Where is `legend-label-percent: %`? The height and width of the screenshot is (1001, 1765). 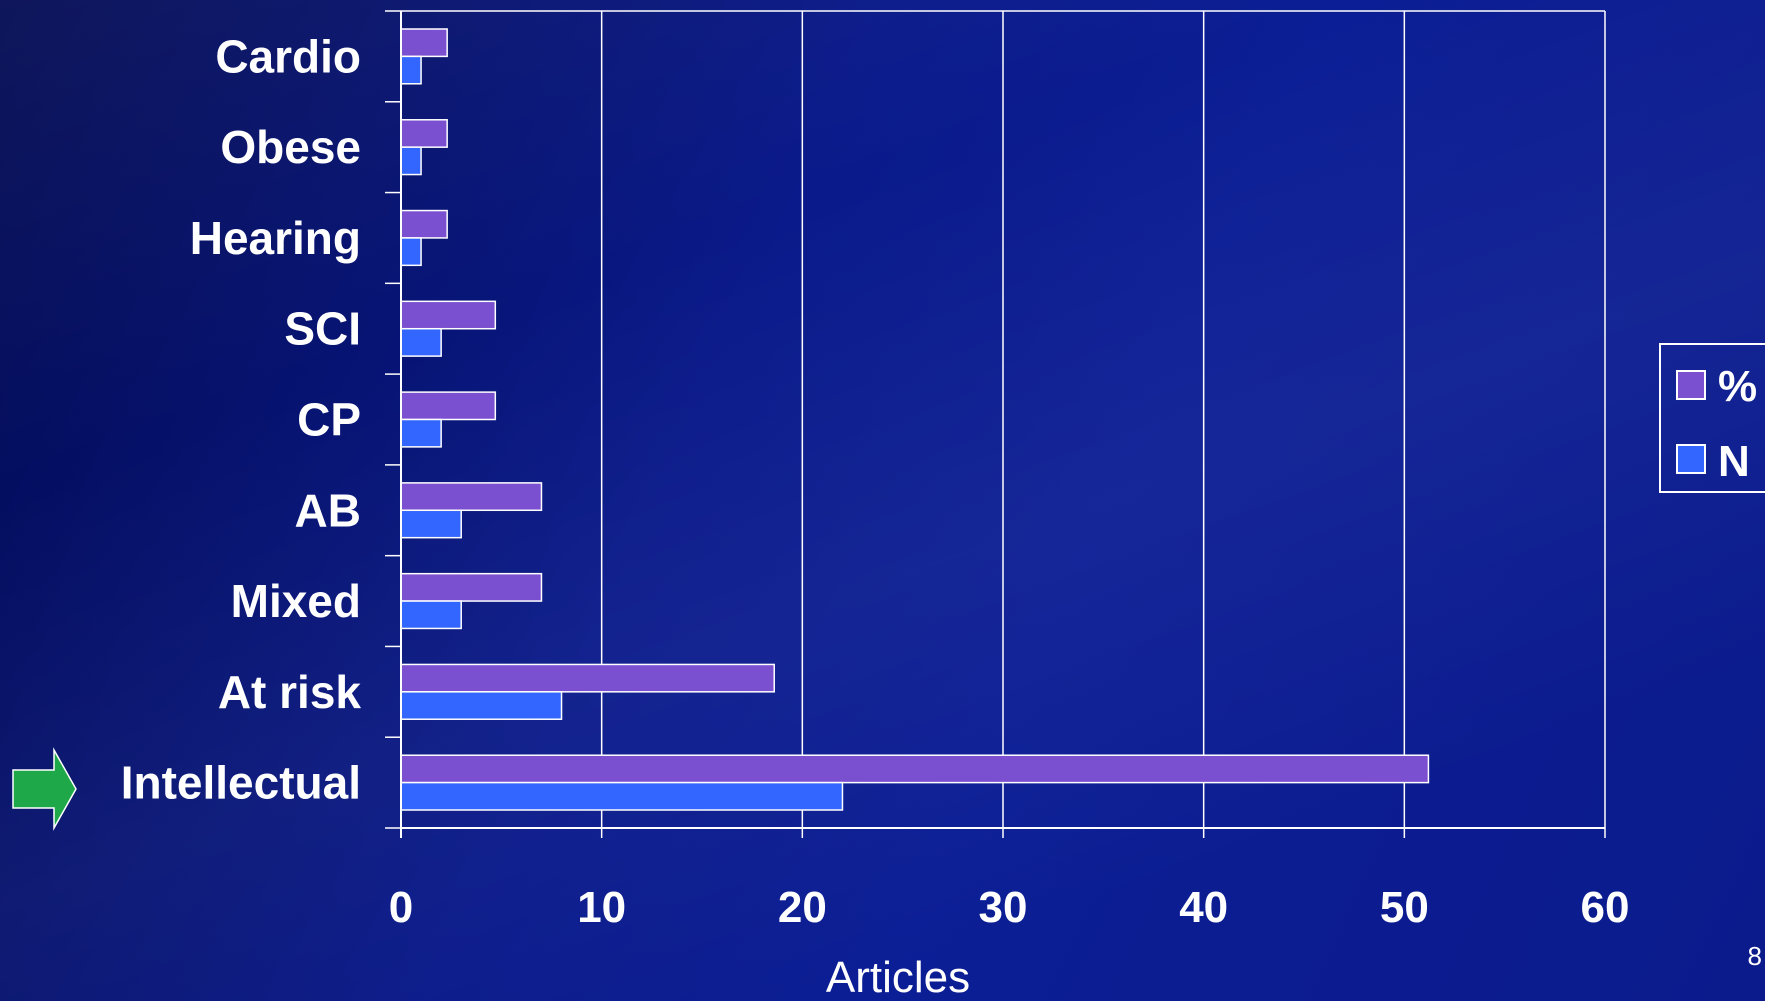 legend-label-percent: % is located at coordinates (1737, 386).